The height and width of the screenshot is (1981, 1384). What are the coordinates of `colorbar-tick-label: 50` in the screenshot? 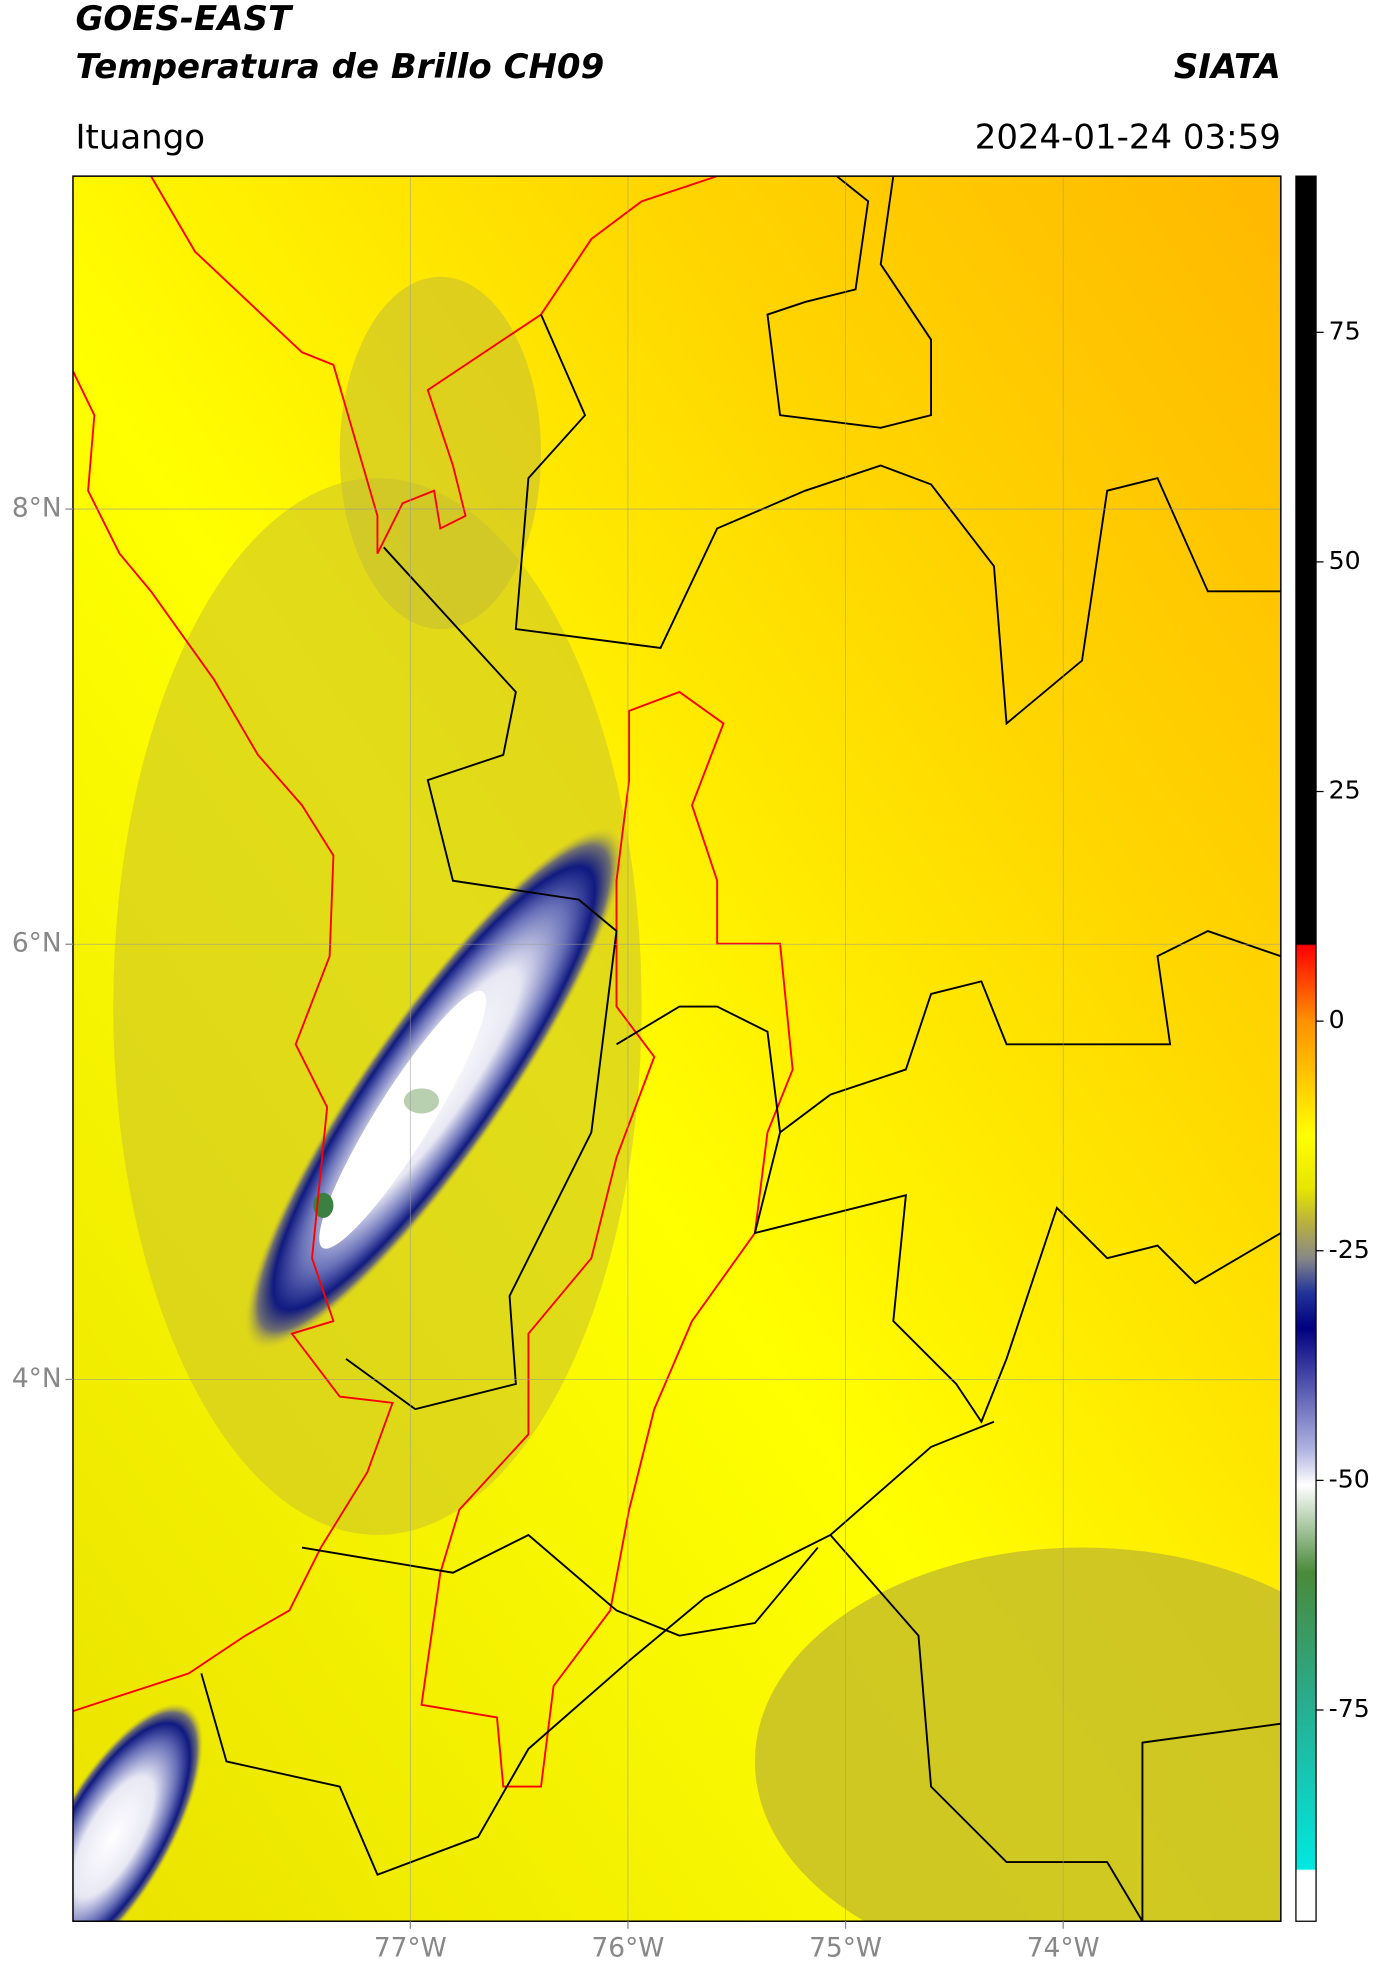 It's located at (1345, 560).